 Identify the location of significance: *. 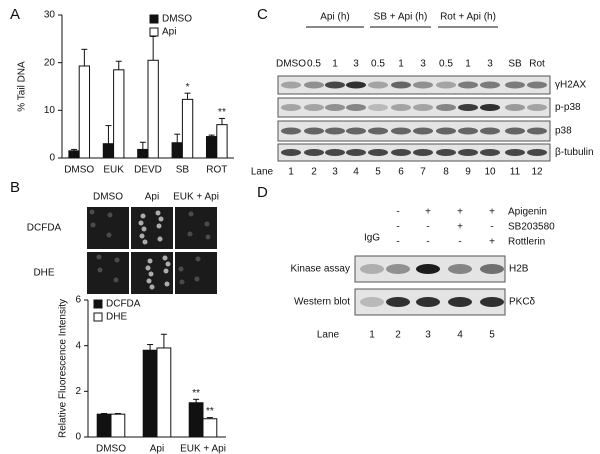
(188, 87).